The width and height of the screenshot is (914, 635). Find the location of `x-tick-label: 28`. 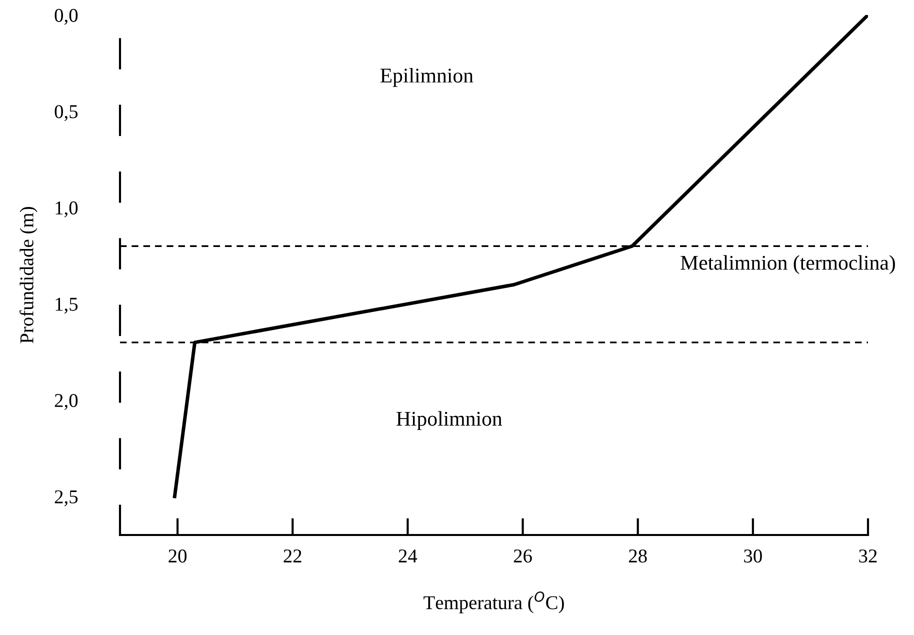

x-tick-label: 28 is located at coordinates (637, 556).